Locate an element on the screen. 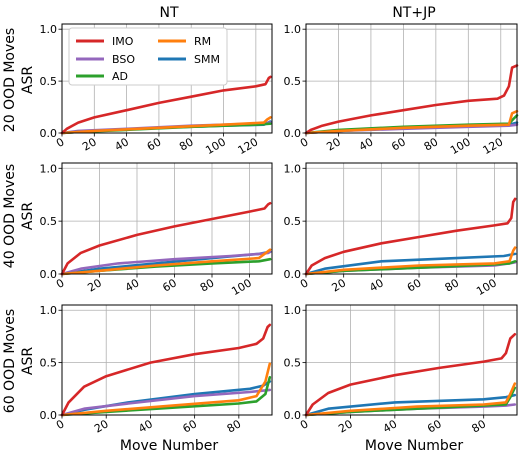 The height and width of the screenshot is (454, 524). series-line-smm is located at coordinates (410, 264).